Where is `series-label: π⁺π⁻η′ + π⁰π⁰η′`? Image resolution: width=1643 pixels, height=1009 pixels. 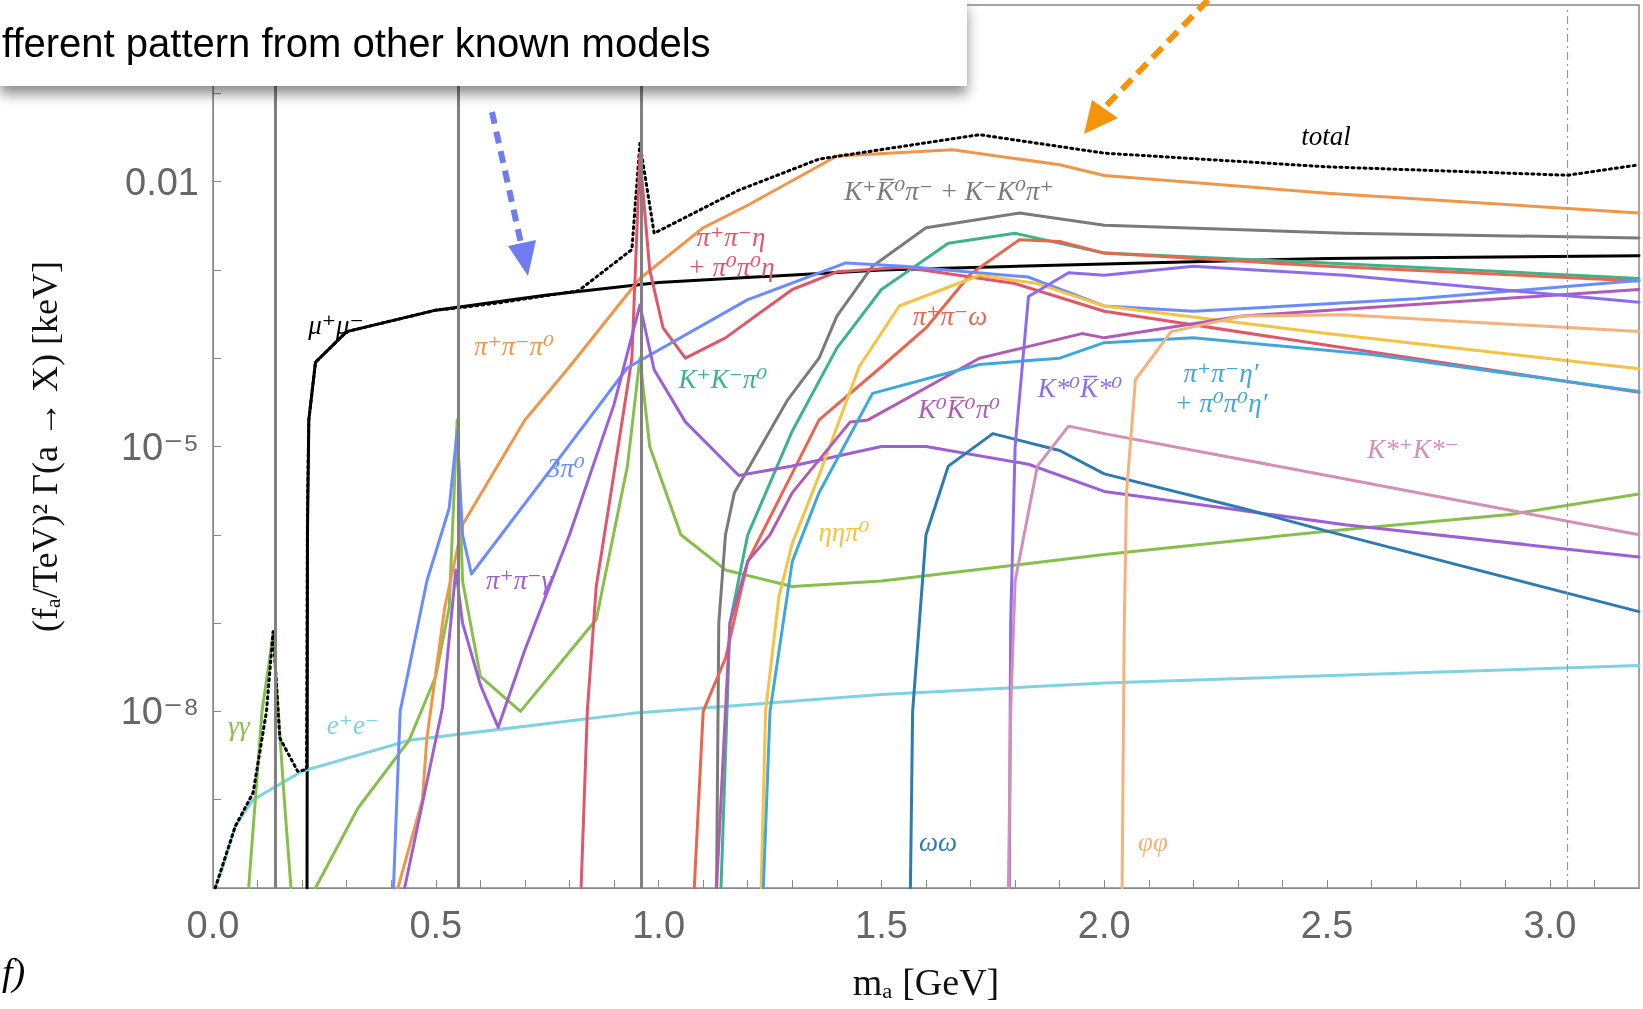
series-label: π⁺π⁻η′ + π⁰π⁰η′ is located at coordinates (1221, 388).